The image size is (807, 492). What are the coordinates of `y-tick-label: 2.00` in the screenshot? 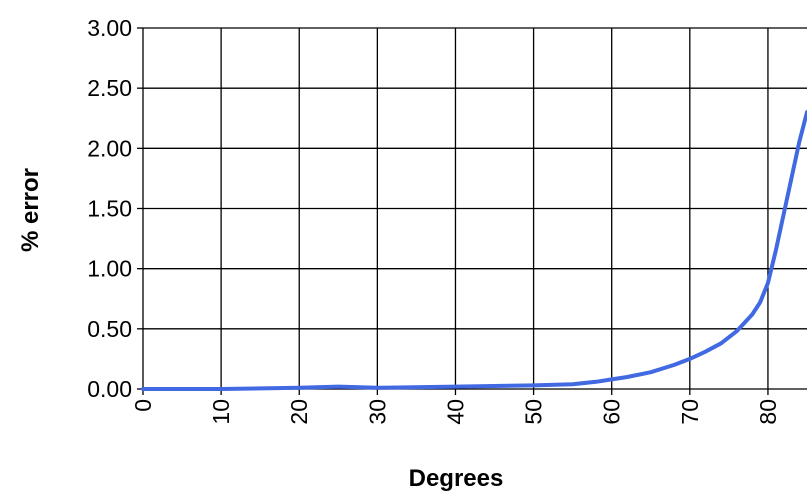 It's located at (109, 148).